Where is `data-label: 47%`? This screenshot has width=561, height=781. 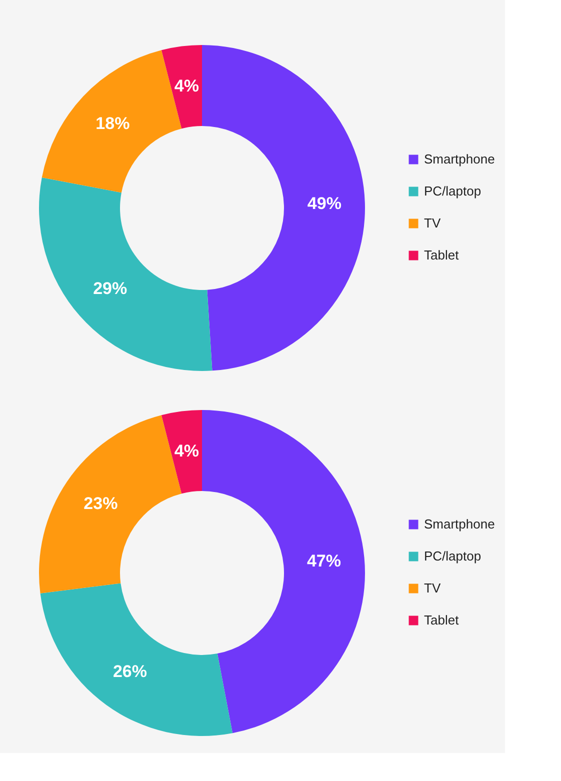 data-label: 47% is located at coordinates (323, 560).